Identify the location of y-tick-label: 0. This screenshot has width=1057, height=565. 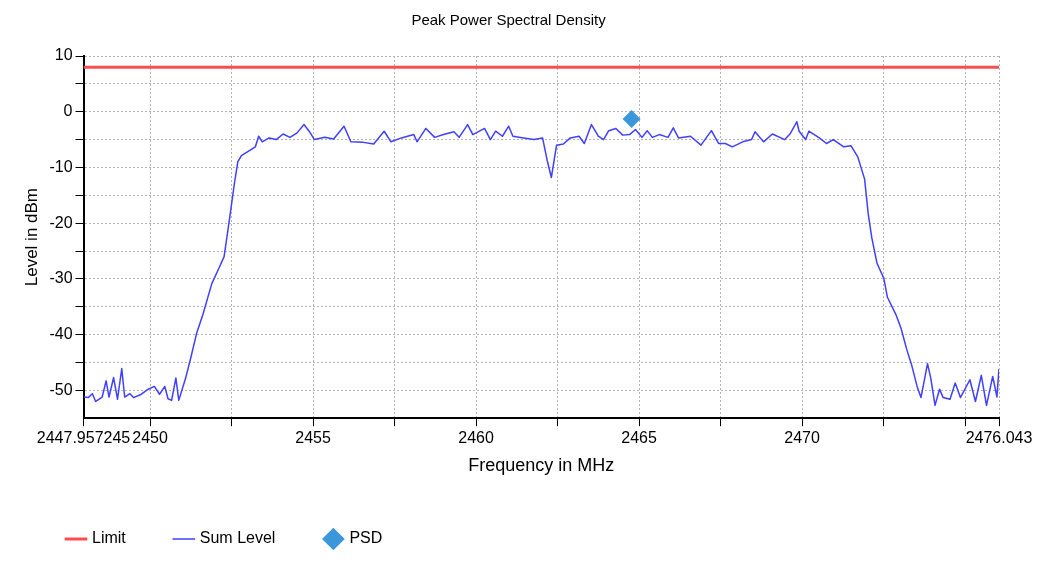
(68, 111).